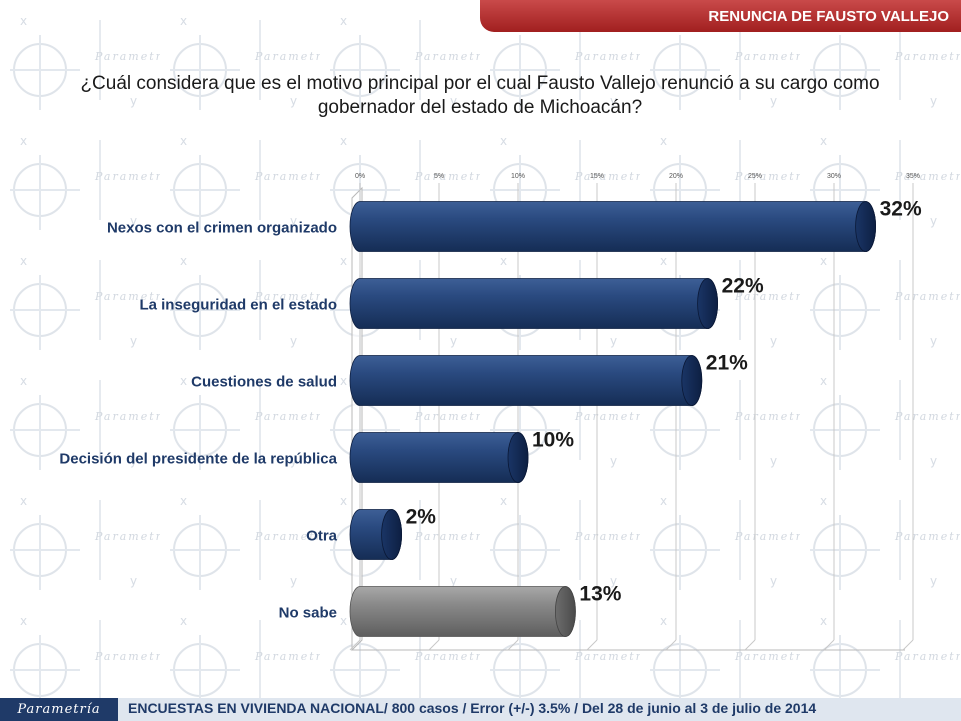  What do you see at coordinates (238, 305) in the screenshot?
I see `category-label: La inseguridad en el estado` at bounding box center [238, 305].